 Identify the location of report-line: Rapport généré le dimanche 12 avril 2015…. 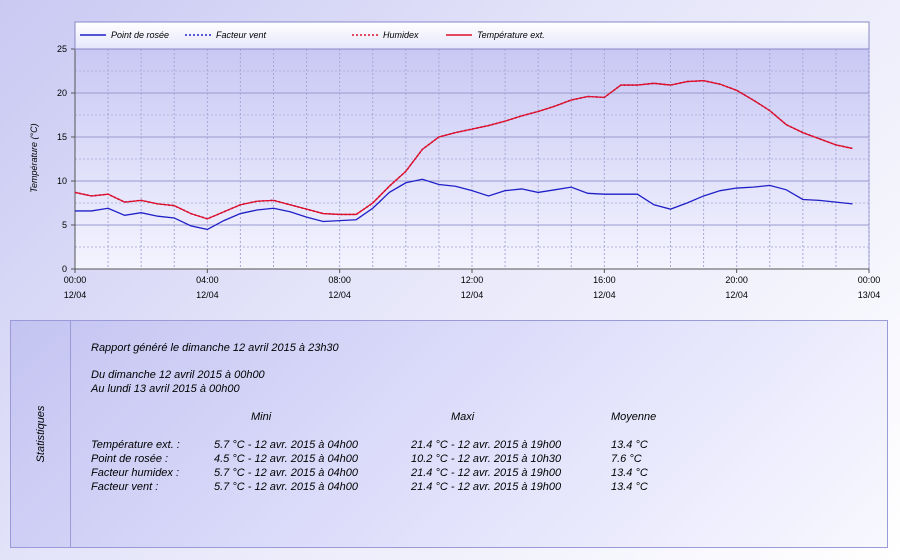
(215, 348).